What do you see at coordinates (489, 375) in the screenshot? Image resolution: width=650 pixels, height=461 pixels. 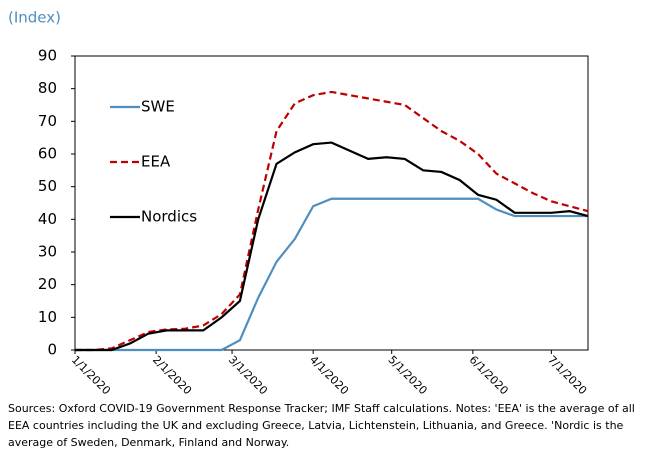 I see `x-tick-label: 6/1/2020` at bounding box center [489, 375].